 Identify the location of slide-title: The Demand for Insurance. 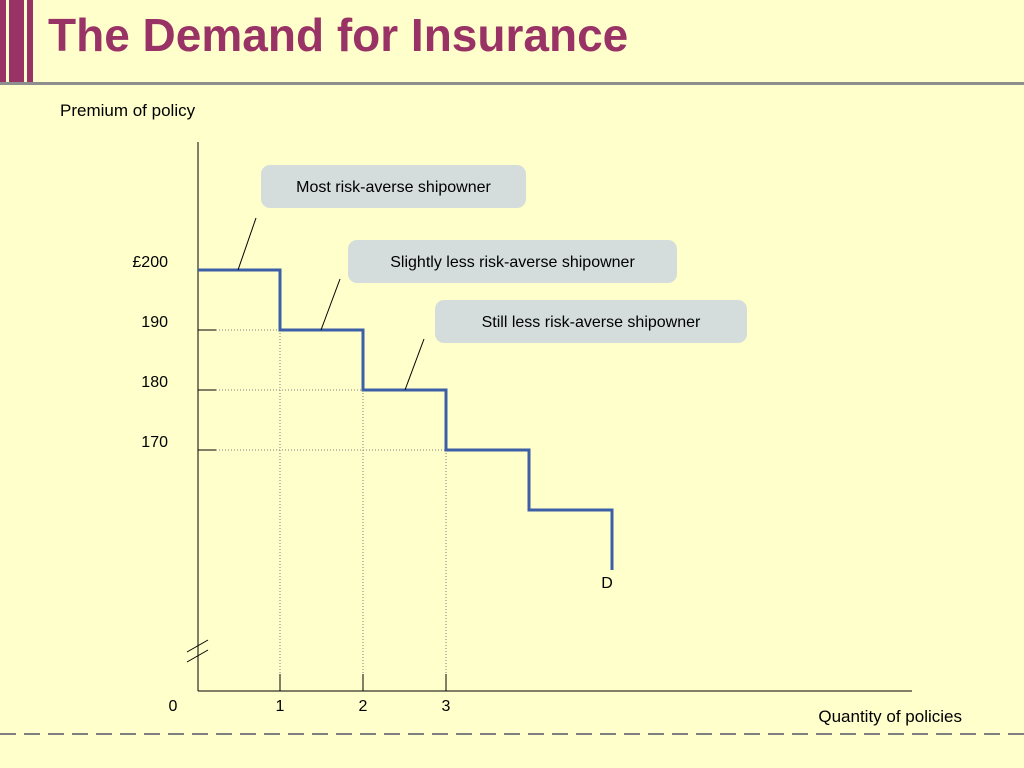
(338, 35).